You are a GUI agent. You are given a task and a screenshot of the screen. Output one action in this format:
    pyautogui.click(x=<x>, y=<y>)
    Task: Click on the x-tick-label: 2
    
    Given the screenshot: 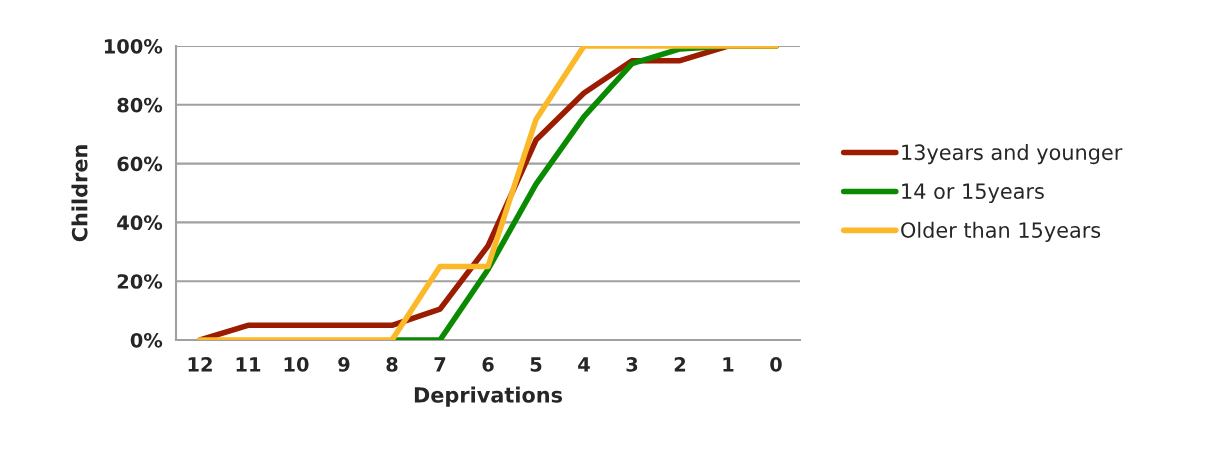 What is the action you would take?
    pyautogui.click(x=680, y=364)
    